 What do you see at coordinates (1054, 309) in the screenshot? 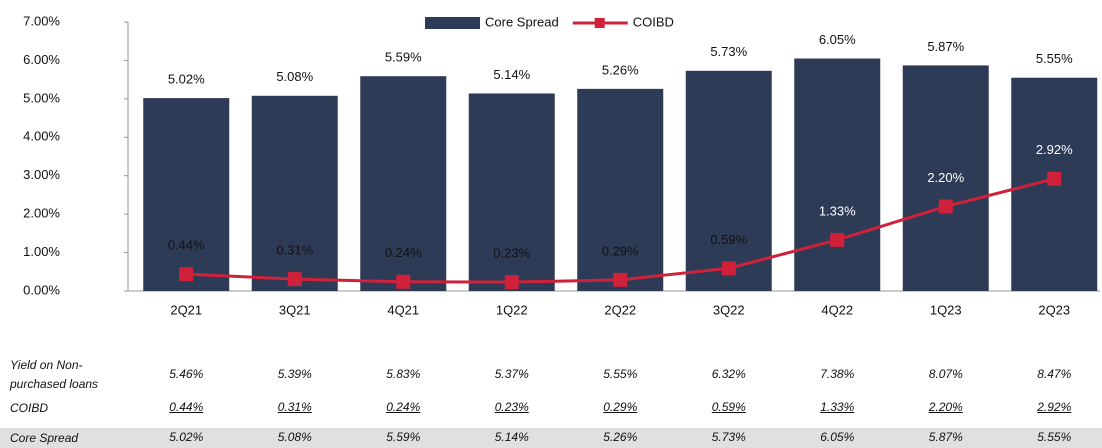
I see `x-tick-label: 2Q23` at bounding box center [1054, 309].